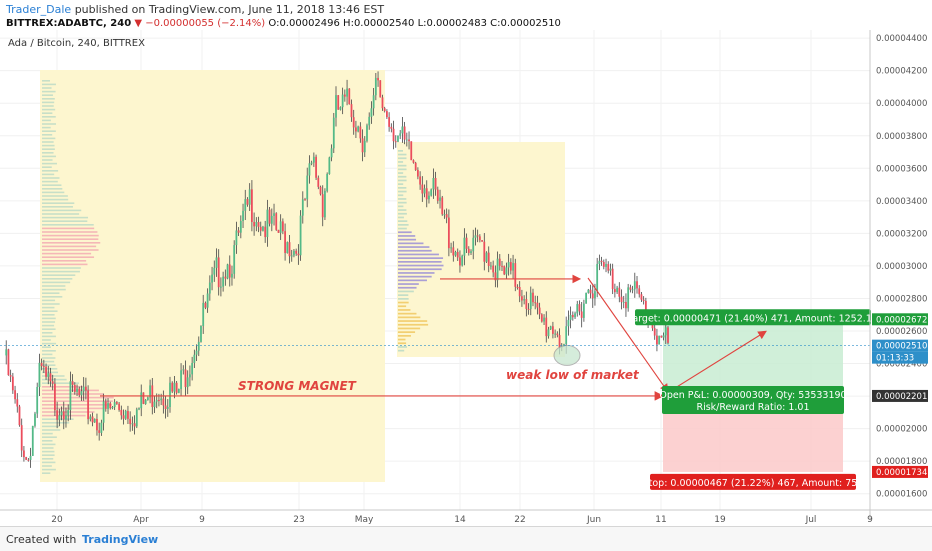  I want to click on target-label-box, so click(753, 317).